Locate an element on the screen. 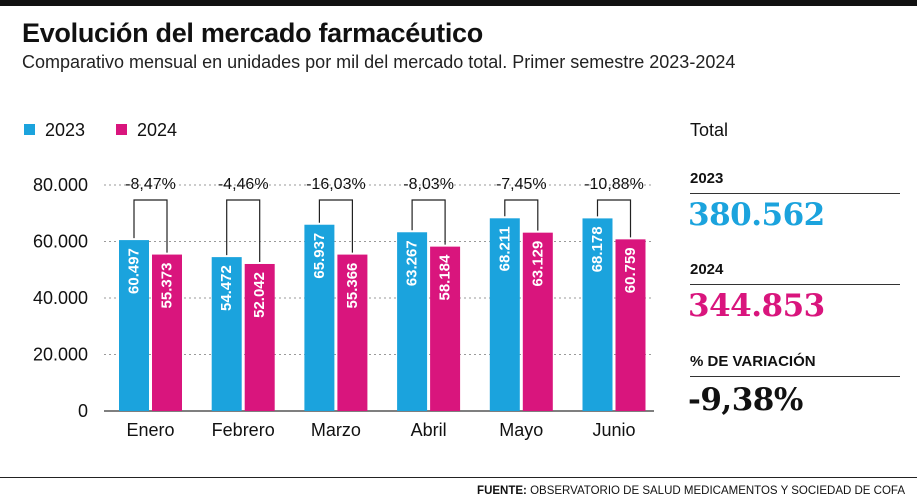 This screenshot has width=917, height=504. bar-value-label: 58.184 is located at coordinates (445, 277).